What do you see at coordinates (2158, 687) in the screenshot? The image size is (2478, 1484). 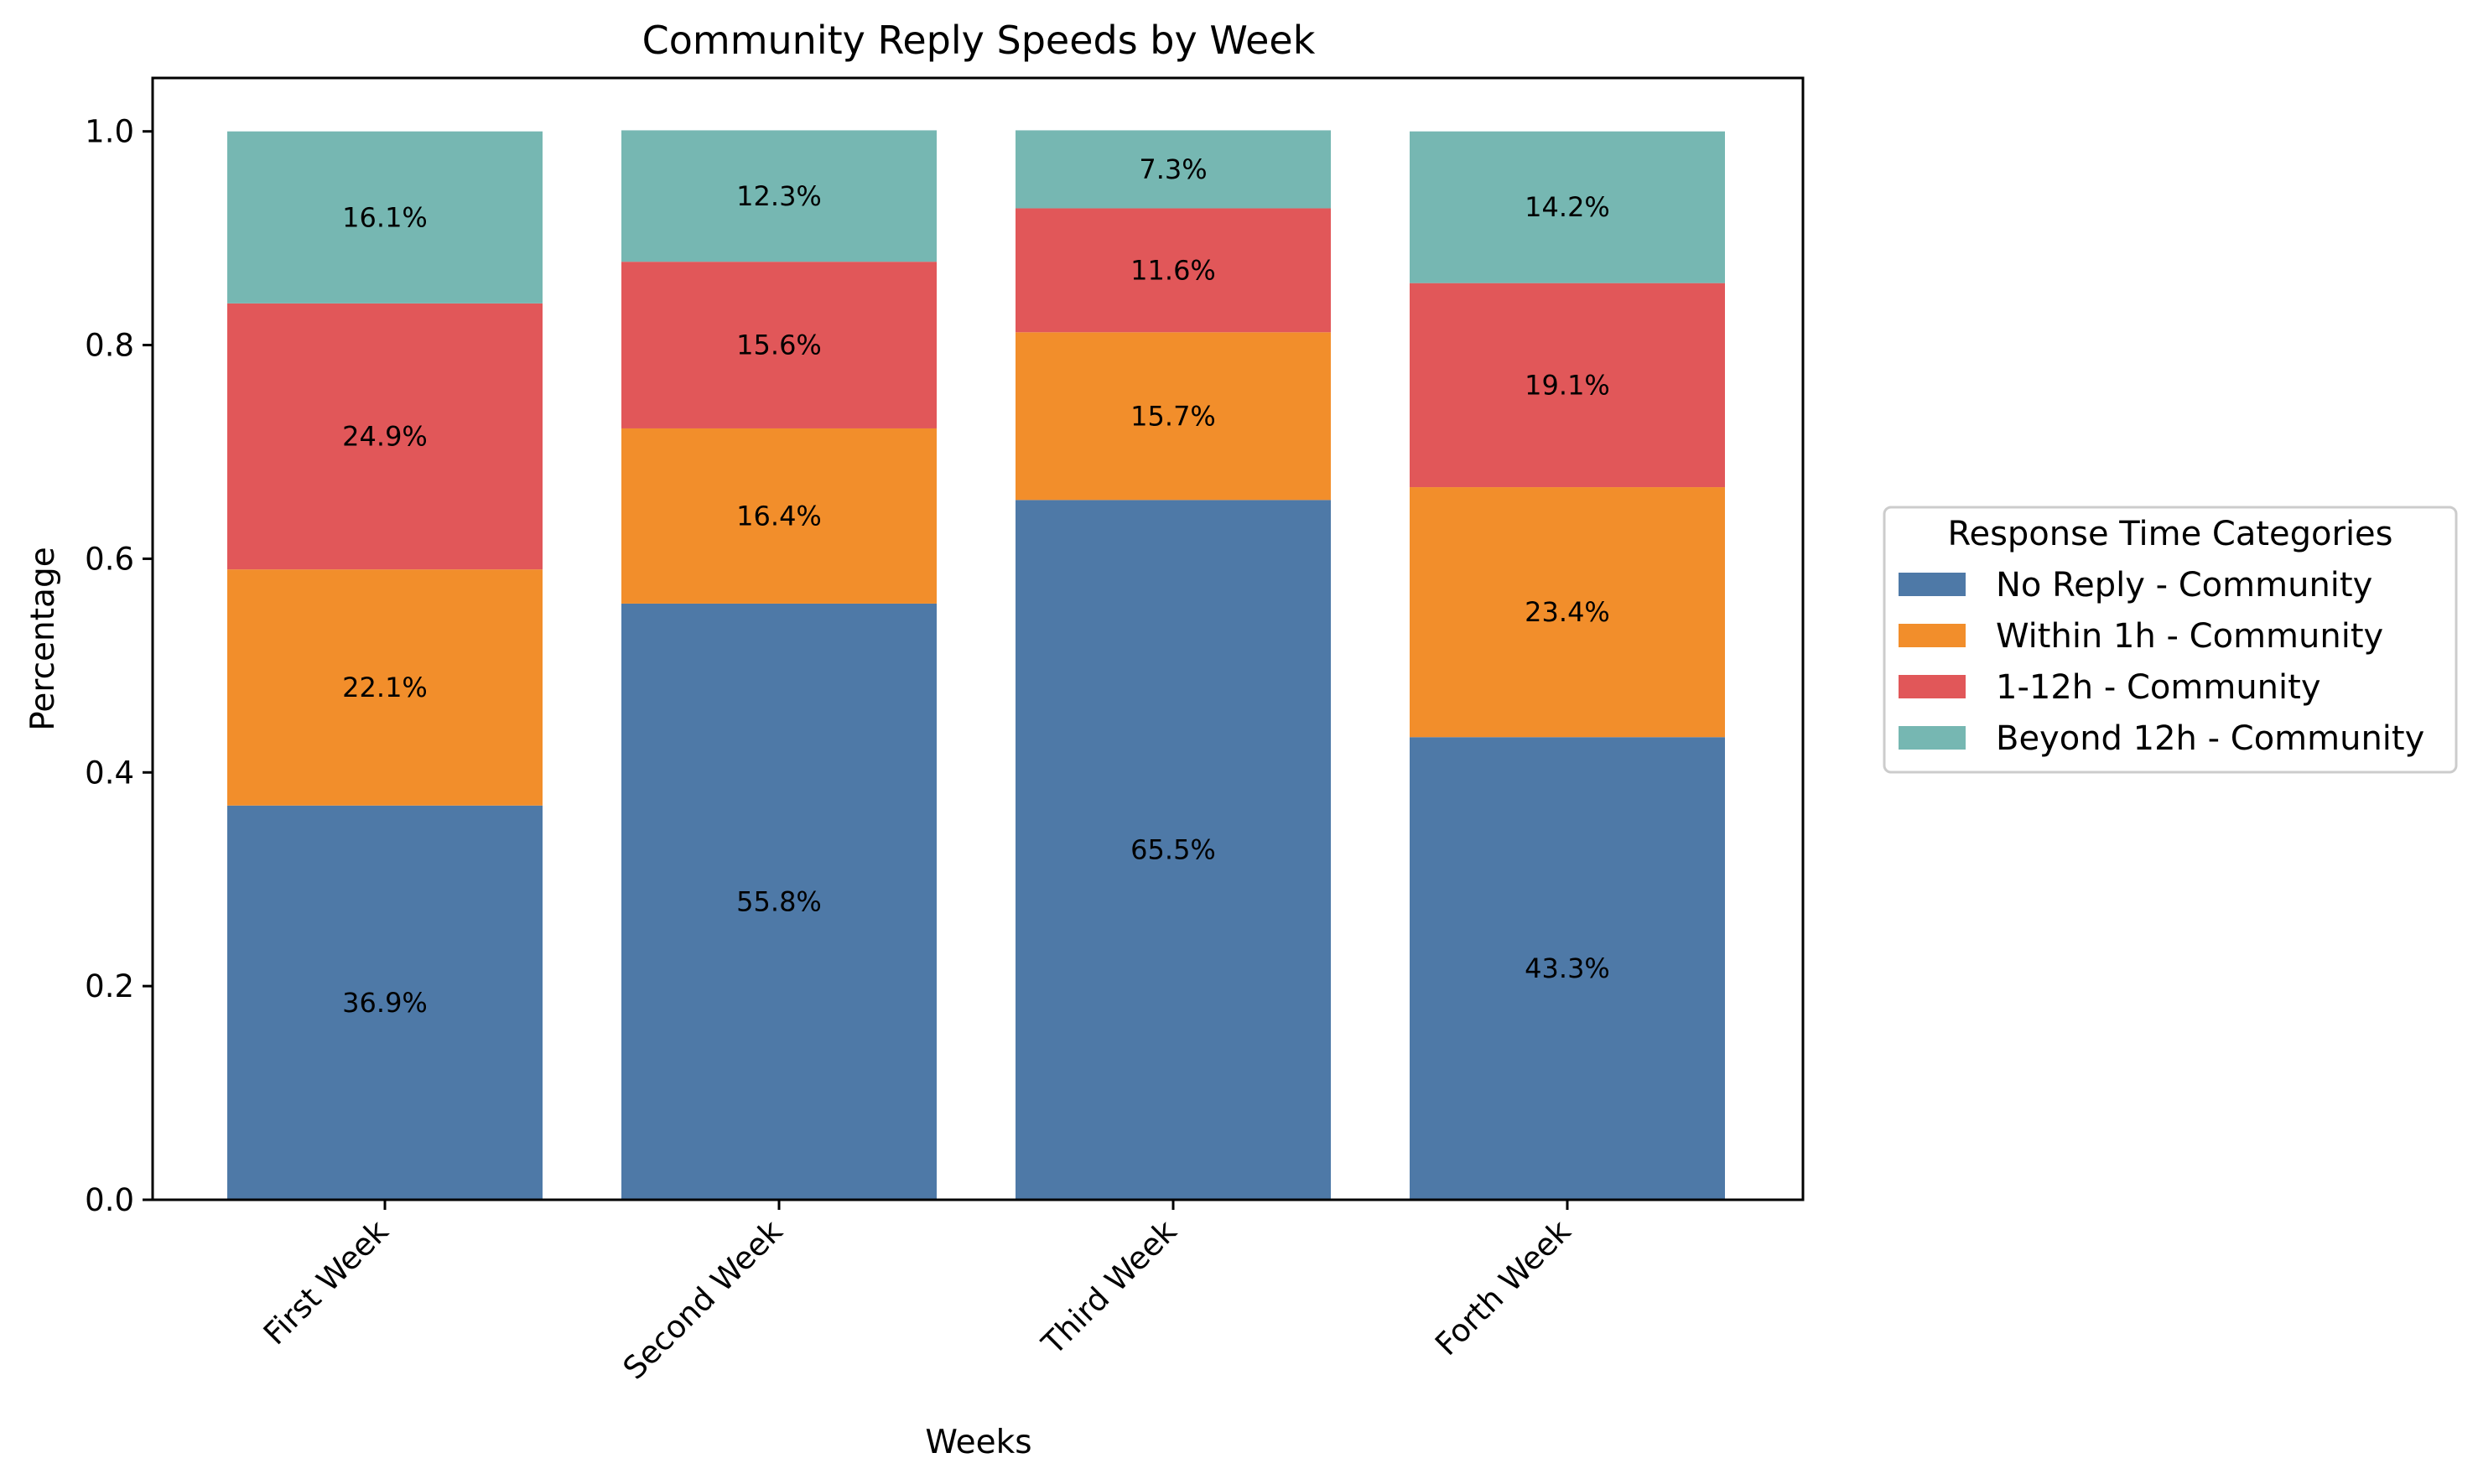 I see `legend-entry: 1-12h - Community` at bounding box center [2158, 687].